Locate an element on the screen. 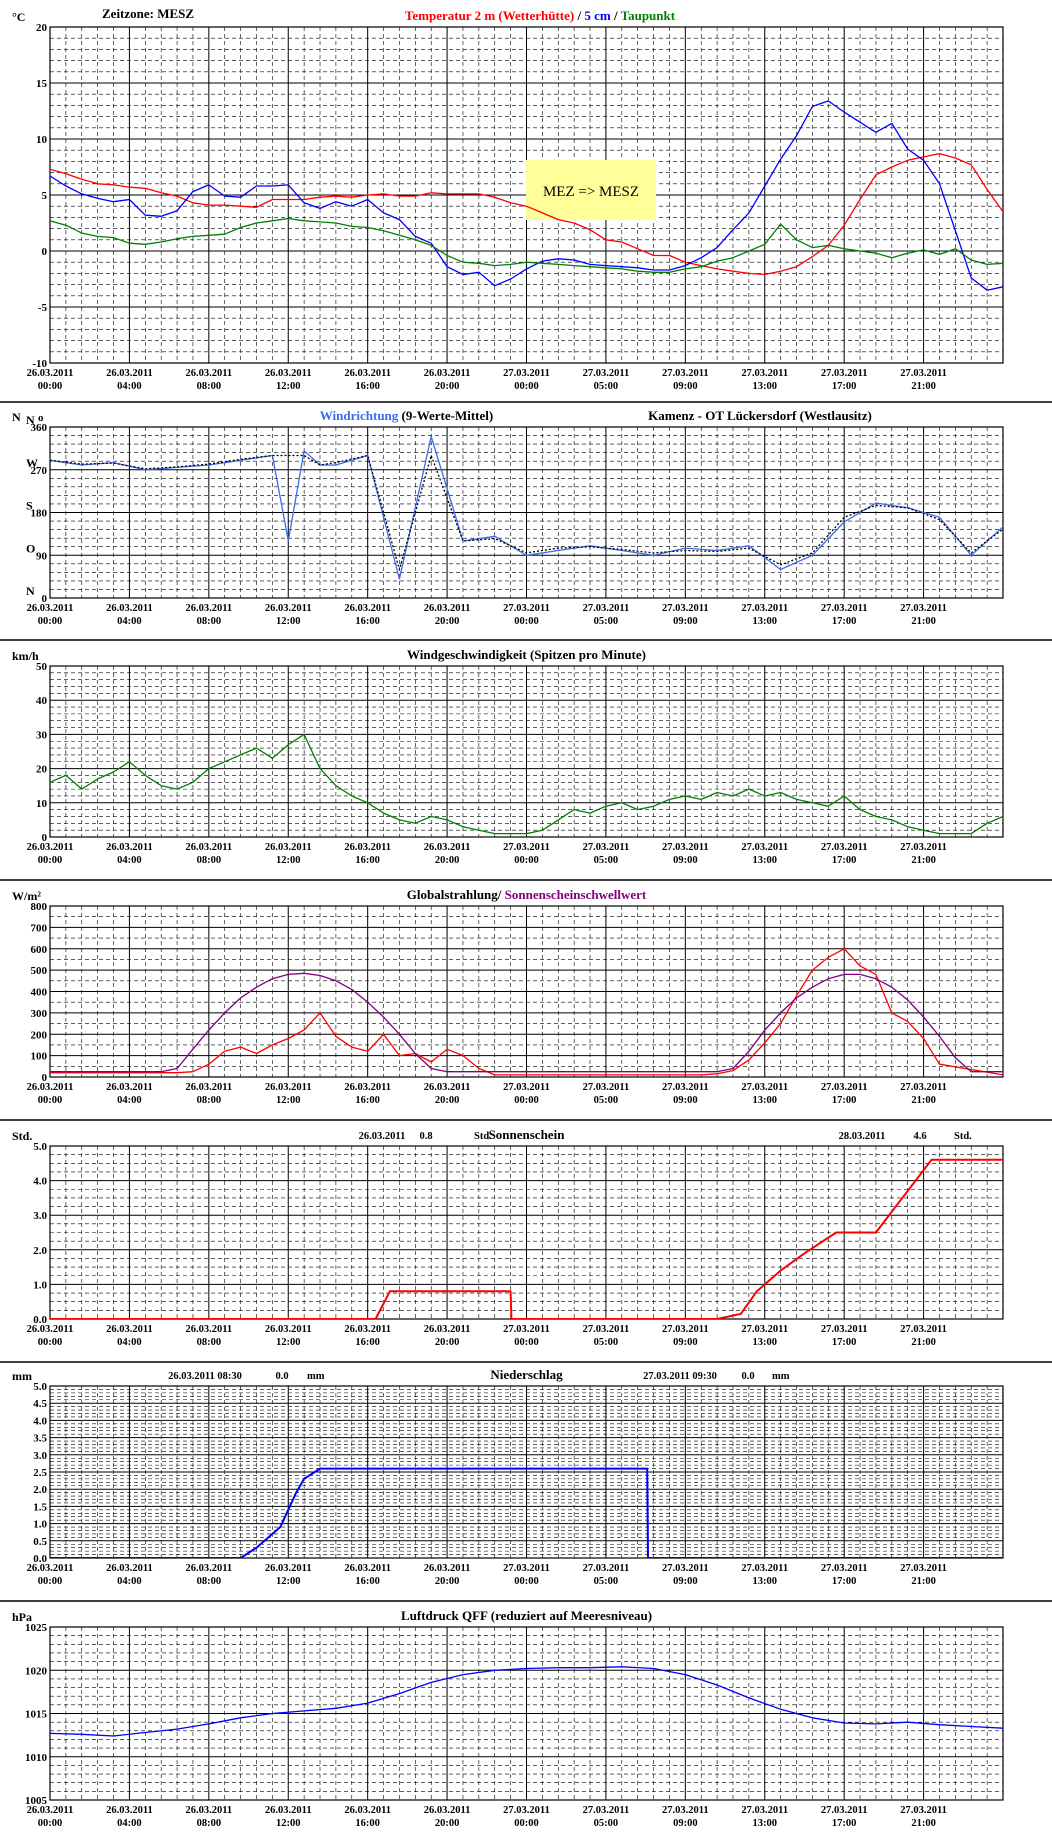  summary-value: 4.6 is located at coordinates (919, 1136).